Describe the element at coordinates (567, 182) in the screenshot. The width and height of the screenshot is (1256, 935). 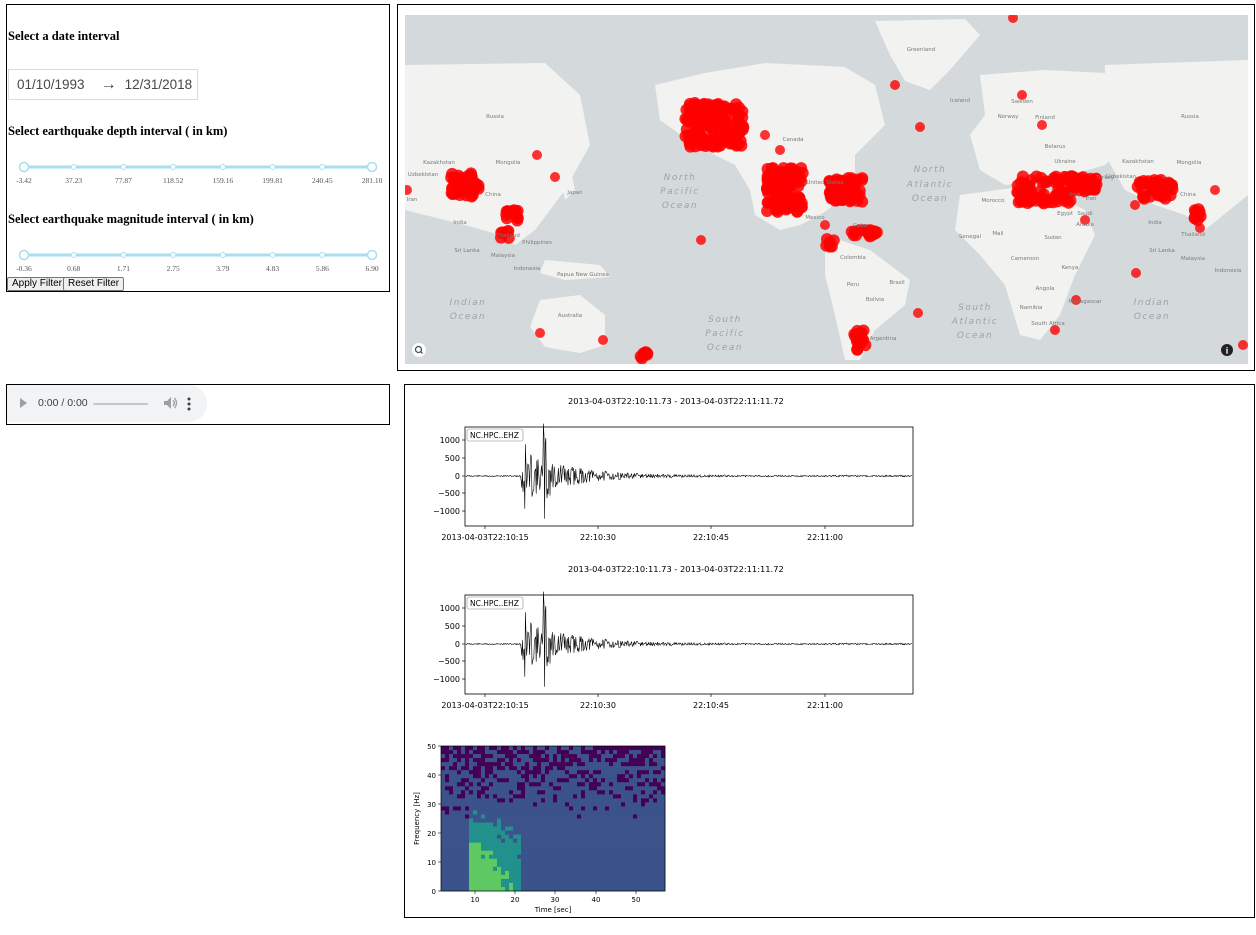
I see `landmass-japan` at that location.